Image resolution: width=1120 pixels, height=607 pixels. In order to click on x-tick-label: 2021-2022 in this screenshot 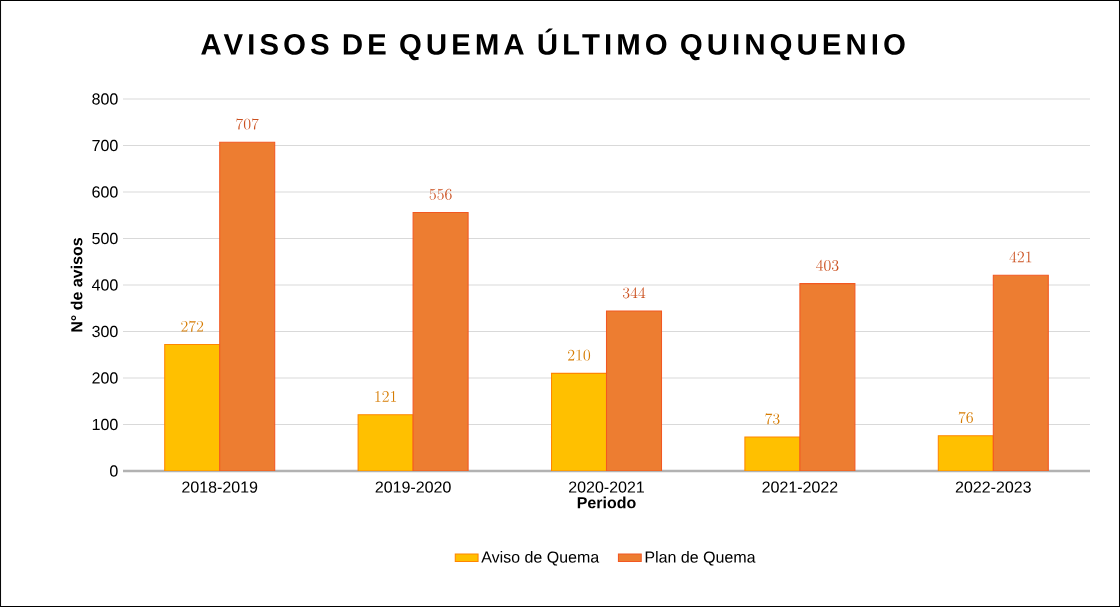, I will do `click(800, 487)`.